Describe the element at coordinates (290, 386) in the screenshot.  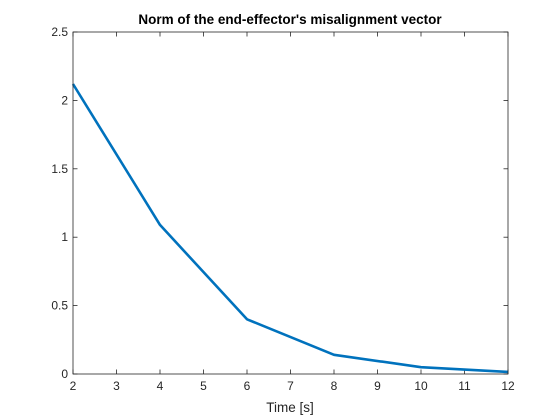
I see `x-tick-label: 7` at that location.